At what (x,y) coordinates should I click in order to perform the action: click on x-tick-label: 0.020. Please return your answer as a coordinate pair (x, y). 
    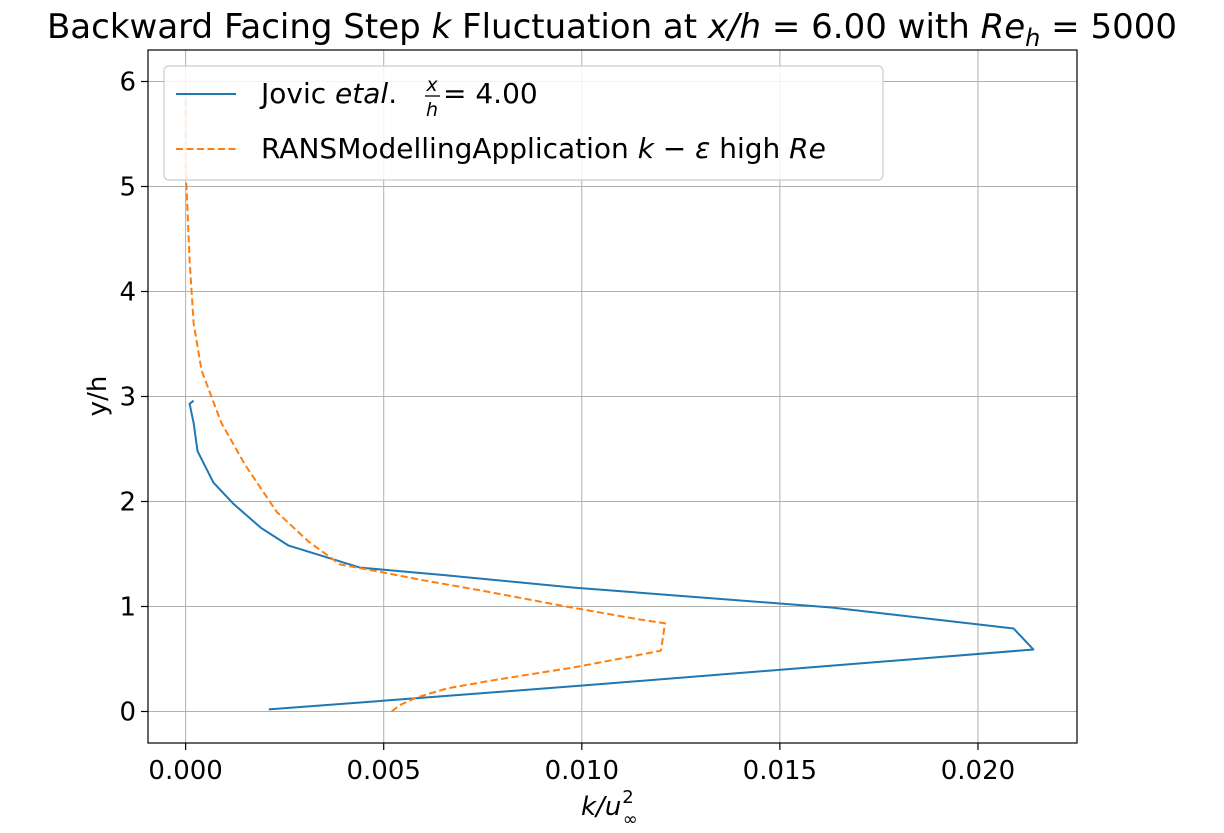
    Looking at the image, I should click on (978, 771).